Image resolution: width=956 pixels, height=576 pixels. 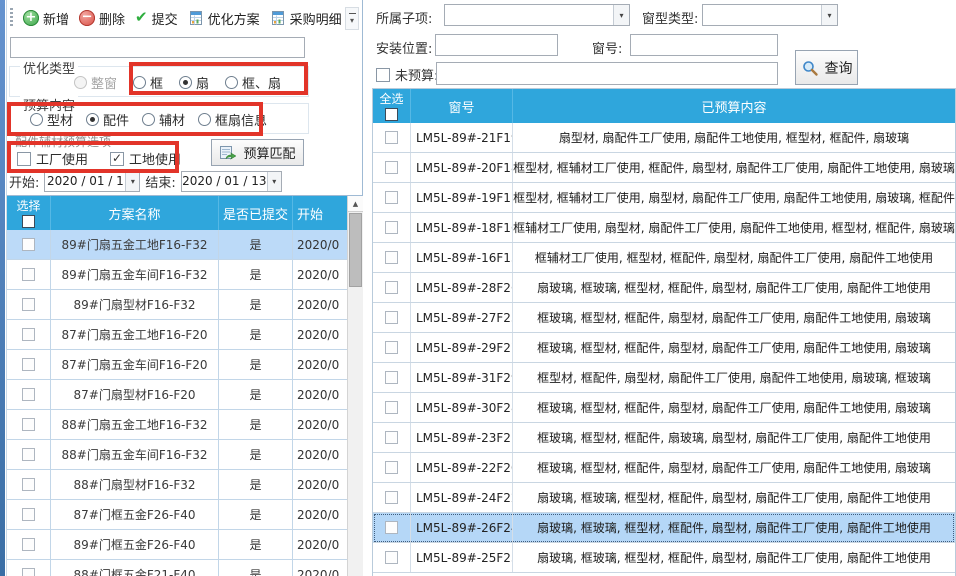 I want to click on plan-name-input, so click(x=157, y=47).